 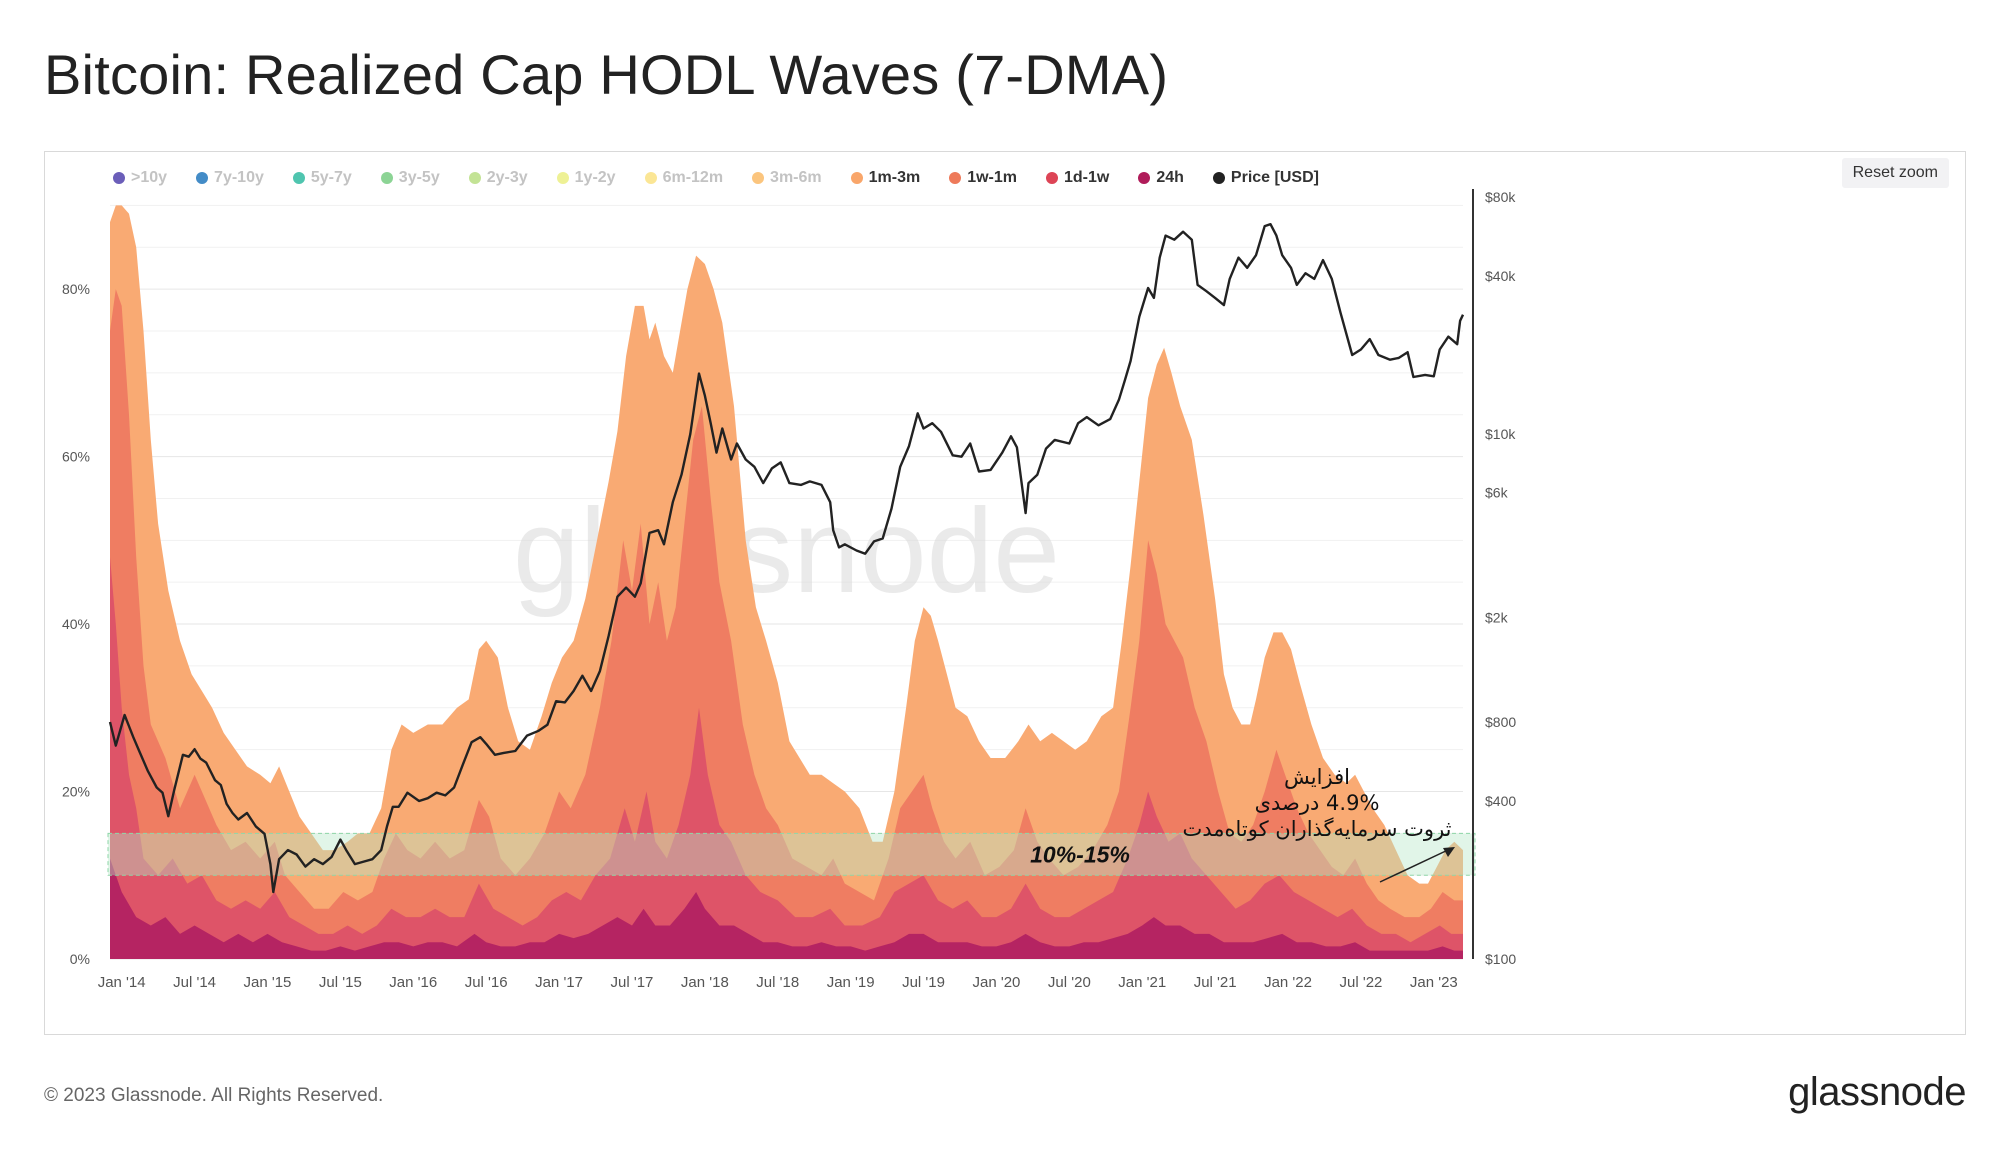 I want to click on annotation-text-line1: افزایش, so click(x=1317, y=777).